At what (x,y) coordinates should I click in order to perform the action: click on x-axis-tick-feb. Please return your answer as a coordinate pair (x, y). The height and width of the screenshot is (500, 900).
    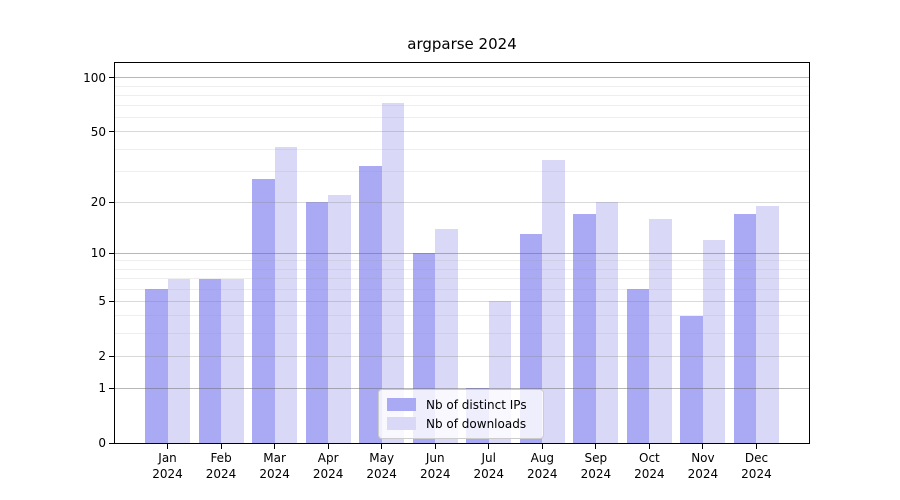
    Looking at the image, I should click on (221, 446).